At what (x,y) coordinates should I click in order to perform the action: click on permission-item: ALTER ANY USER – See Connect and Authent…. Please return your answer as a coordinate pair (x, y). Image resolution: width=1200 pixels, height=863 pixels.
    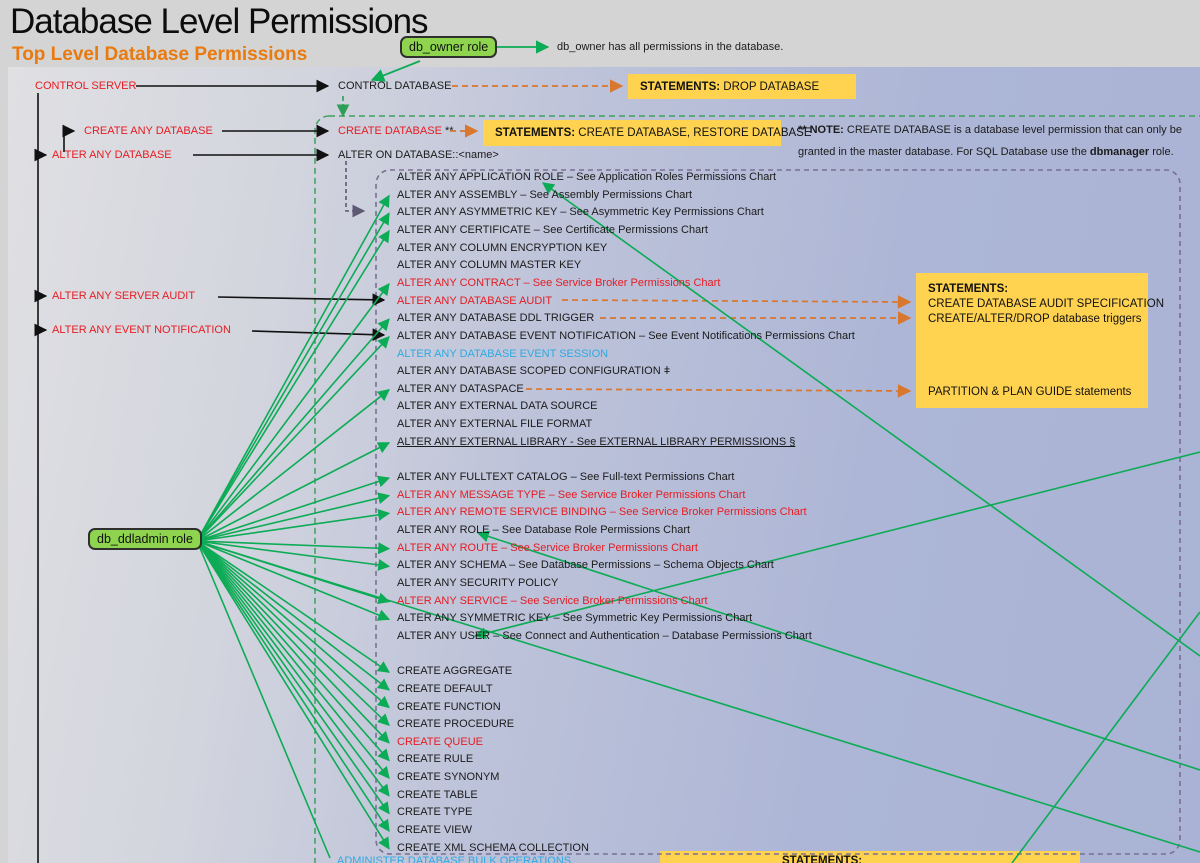
    Looking at the image, I should click on (604, 635).